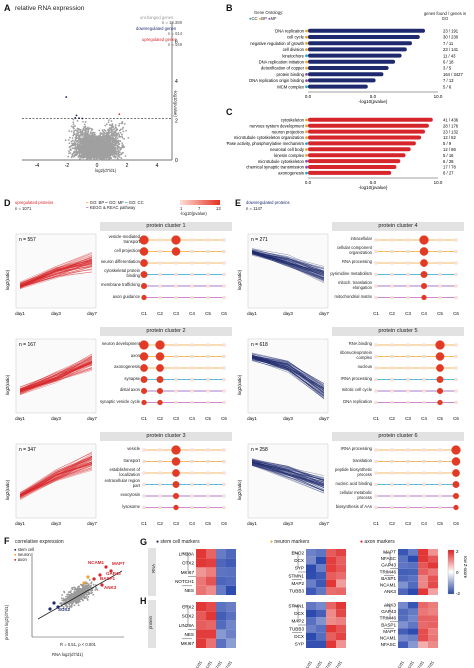 The image size is (474, 668). I want to click on profile-ylabel: log2(ratio), so click(7, 489).